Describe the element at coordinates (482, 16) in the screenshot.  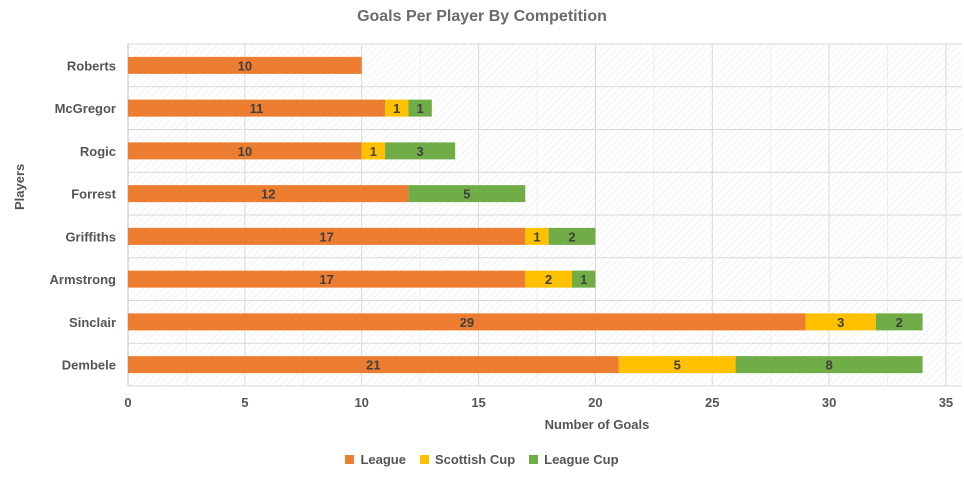
I see `chart-title: Goals Per Player By Competition` at that location.